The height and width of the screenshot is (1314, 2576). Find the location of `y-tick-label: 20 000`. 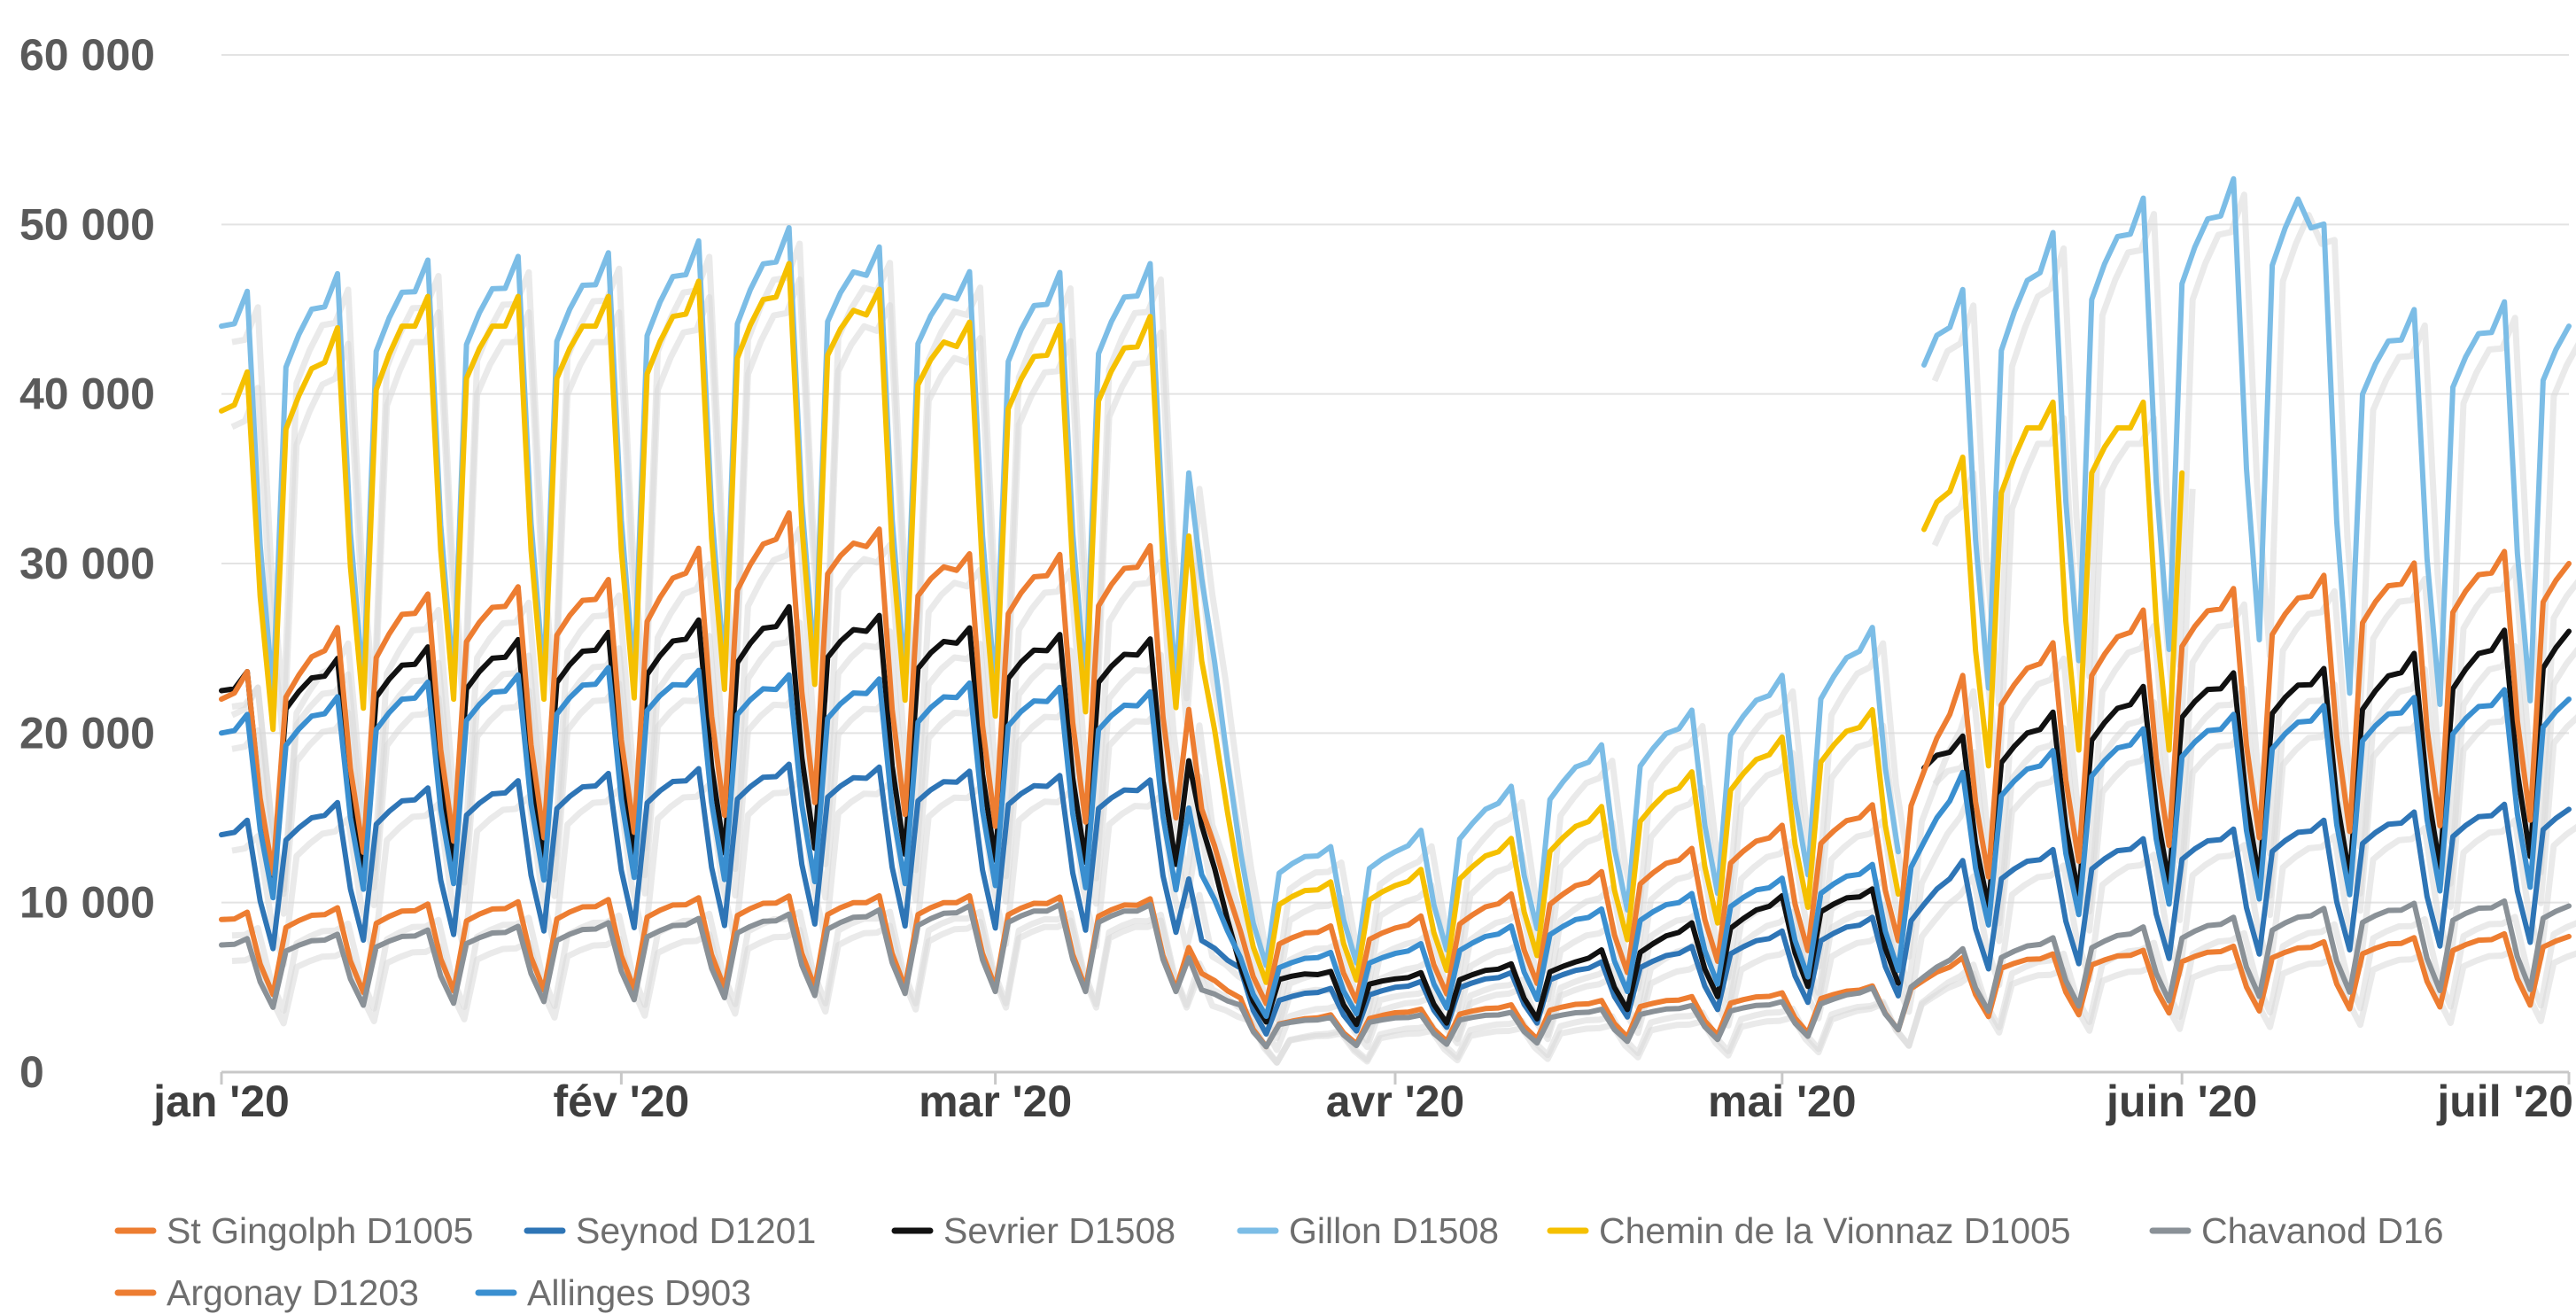

y-tick-label: 20 000 is located at coordinates (87, 733).